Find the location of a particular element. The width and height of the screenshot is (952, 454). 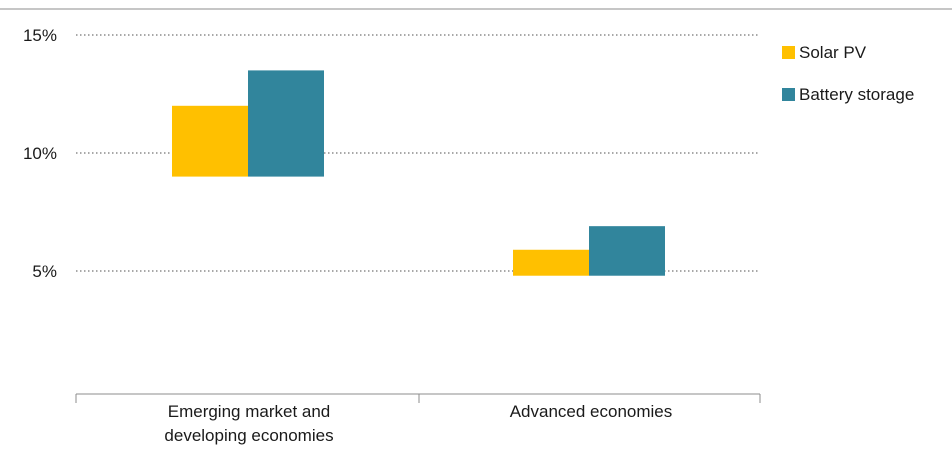

x-category-label: Emerging market and is located at coordinates (249, 411).